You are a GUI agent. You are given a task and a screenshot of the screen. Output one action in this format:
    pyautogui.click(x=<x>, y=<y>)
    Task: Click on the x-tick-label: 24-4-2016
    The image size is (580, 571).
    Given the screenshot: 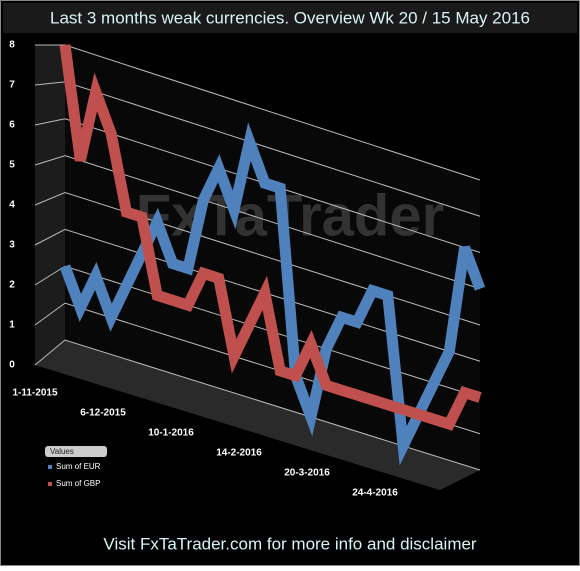 What is the action you would take?
    pyautogui.click(x=375, y=493)
    